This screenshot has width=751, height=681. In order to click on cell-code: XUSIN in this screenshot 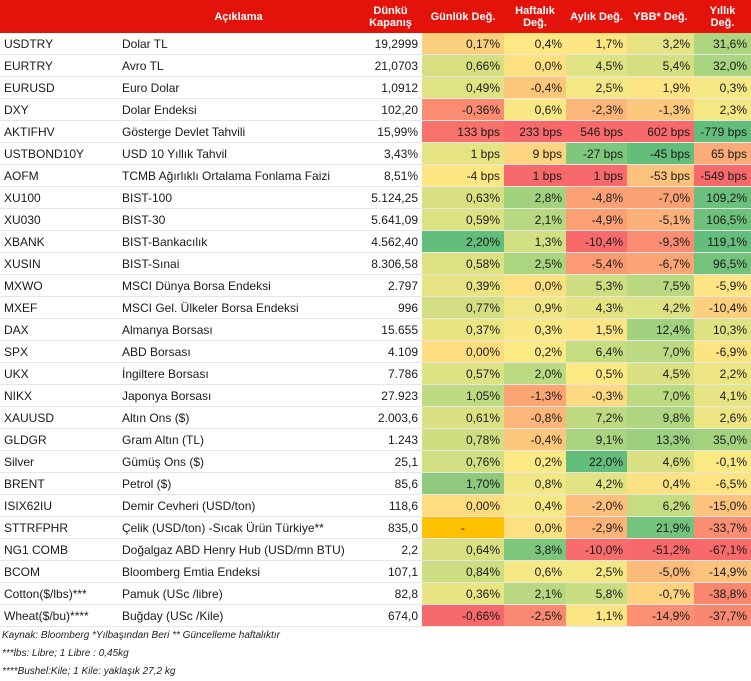, I will do `click(59, 263)`.